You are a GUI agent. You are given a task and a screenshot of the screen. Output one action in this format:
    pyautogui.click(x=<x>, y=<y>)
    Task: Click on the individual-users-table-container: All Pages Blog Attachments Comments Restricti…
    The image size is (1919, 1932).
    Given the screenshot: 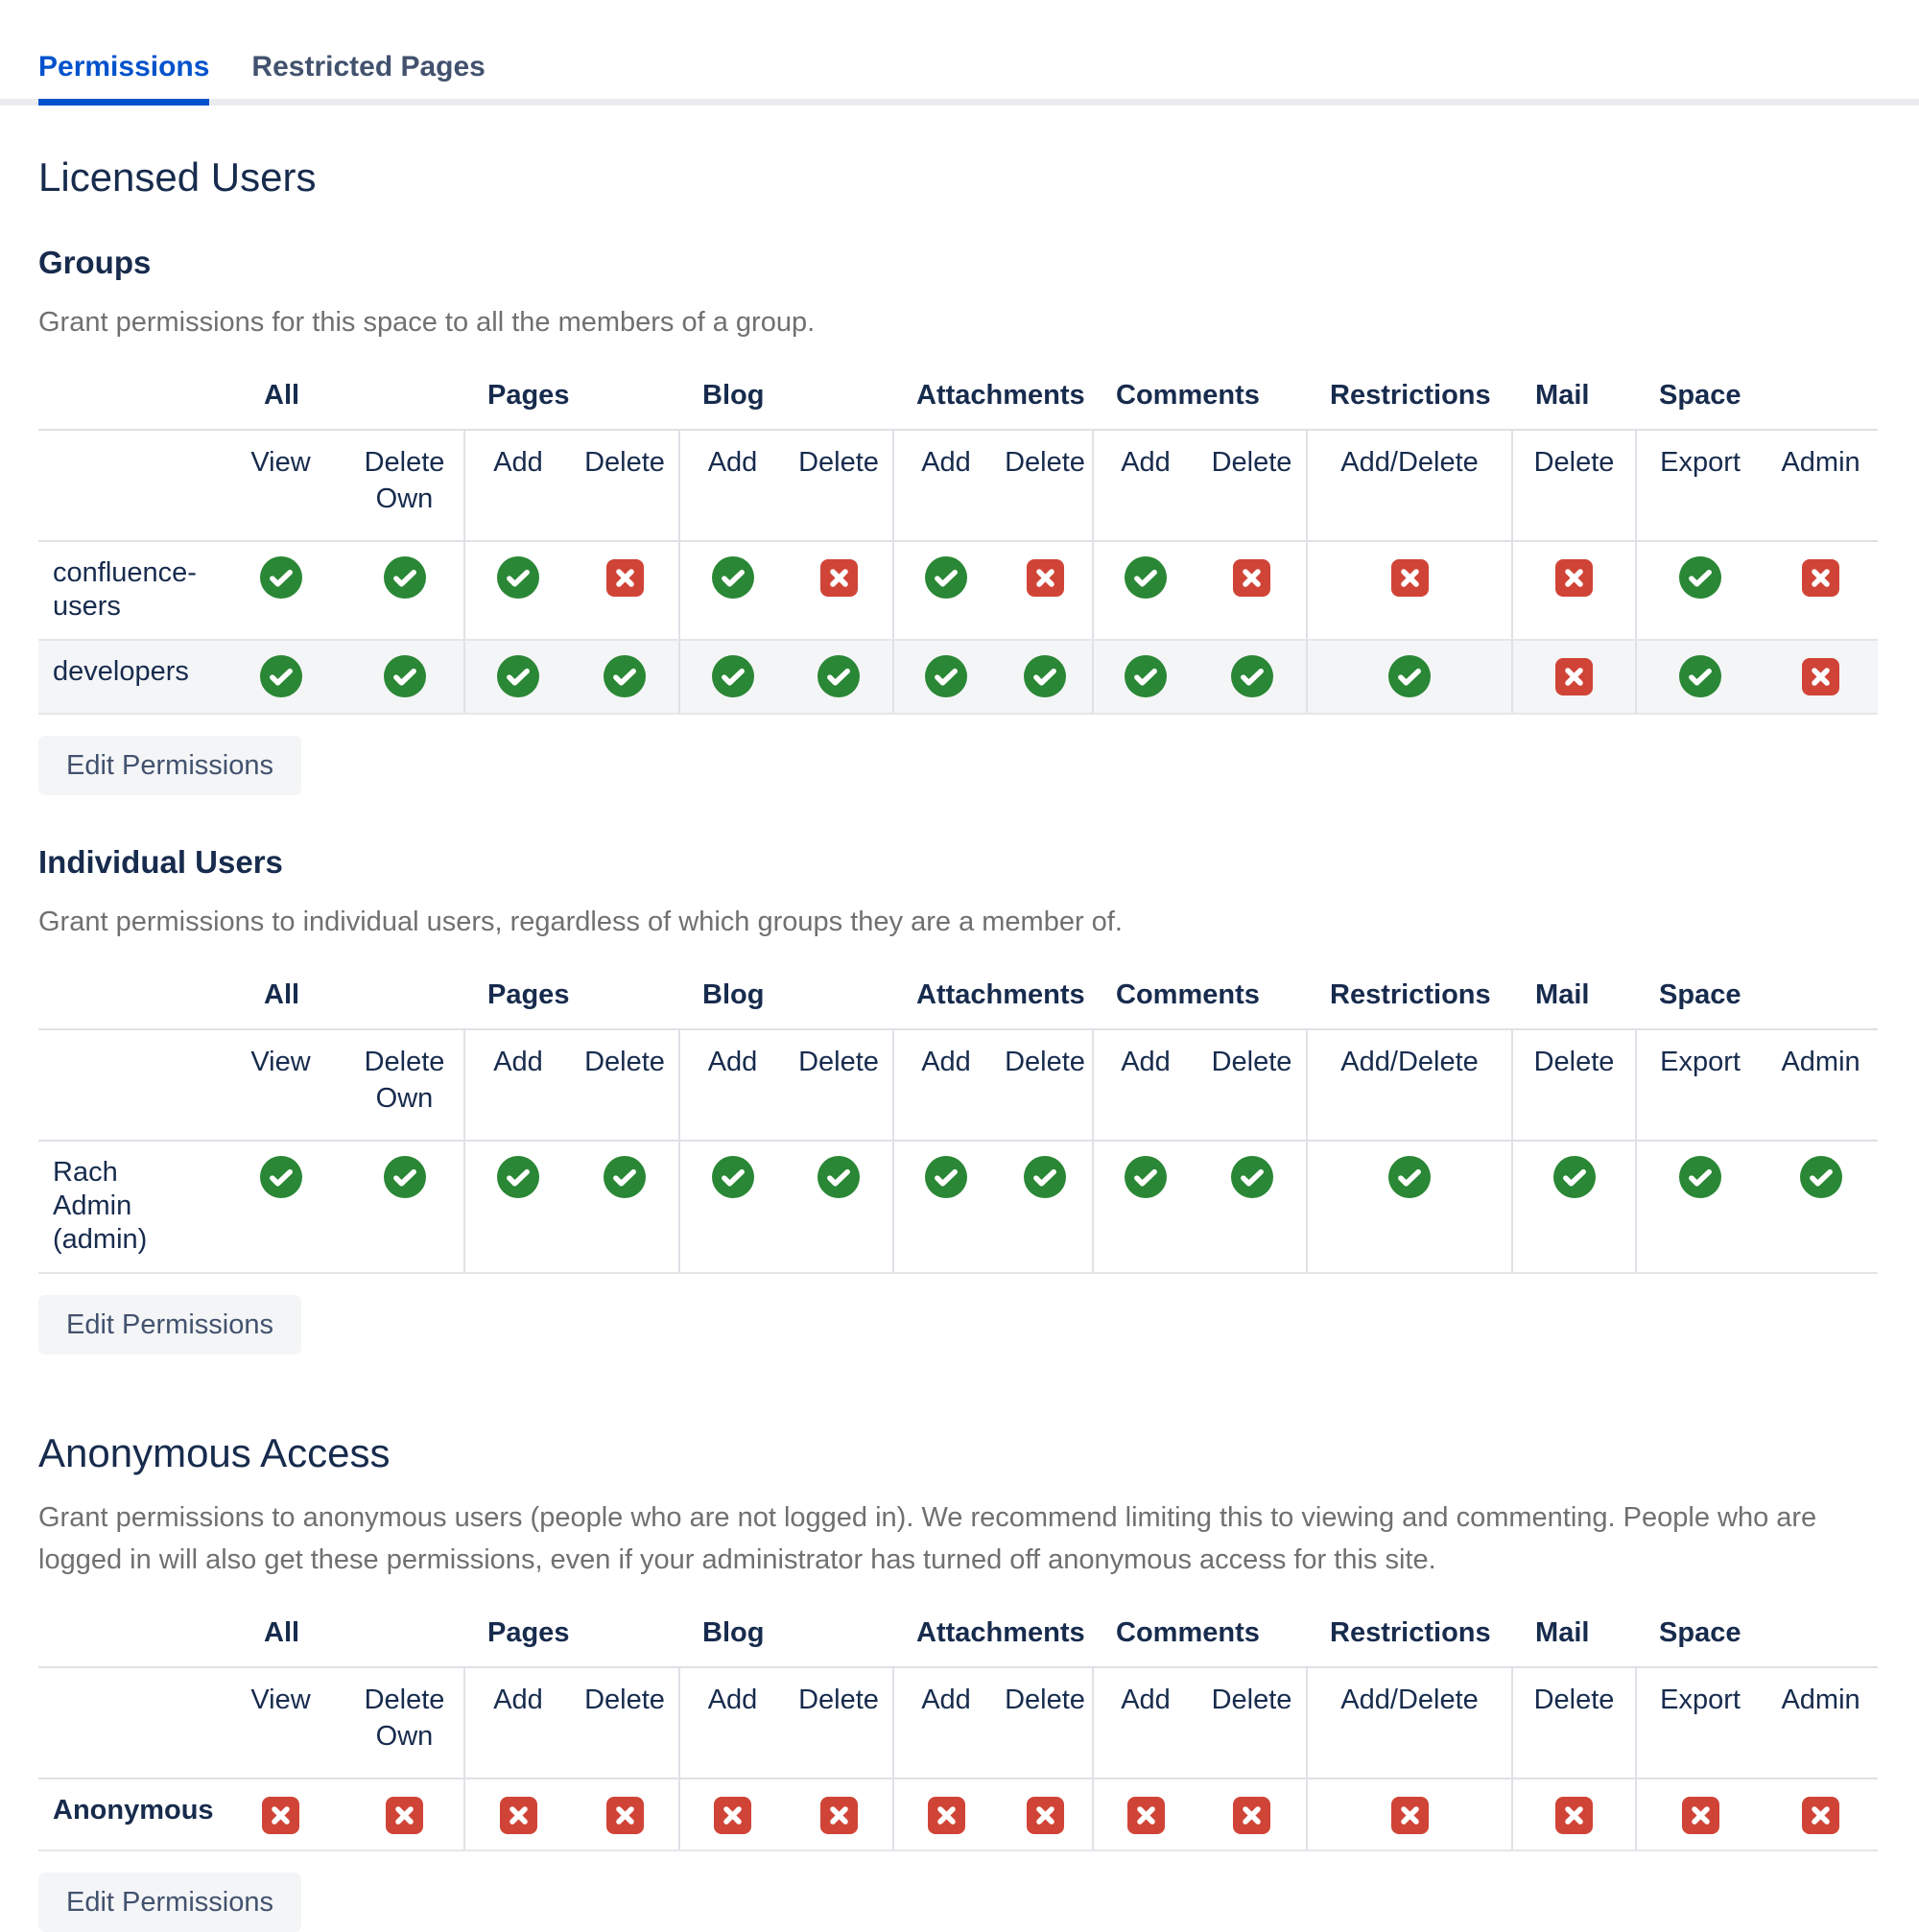 What is the action you would take?
    pyautogui.click(x=960, y=1126)
    